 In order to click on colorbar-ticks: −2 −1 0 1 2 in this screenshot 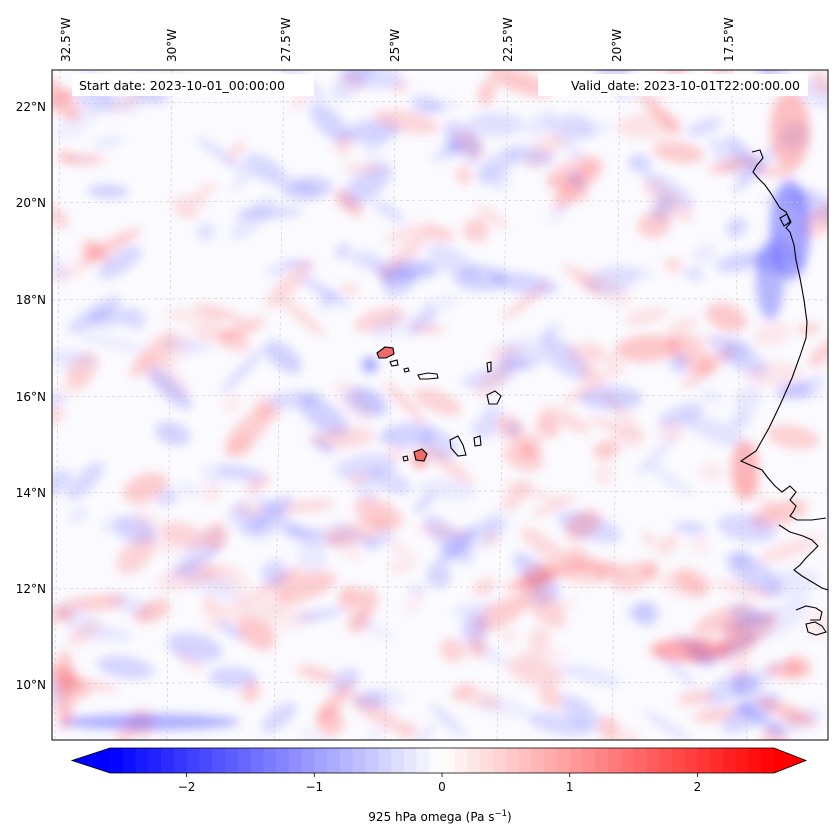, I will do `click(439, 783)`.